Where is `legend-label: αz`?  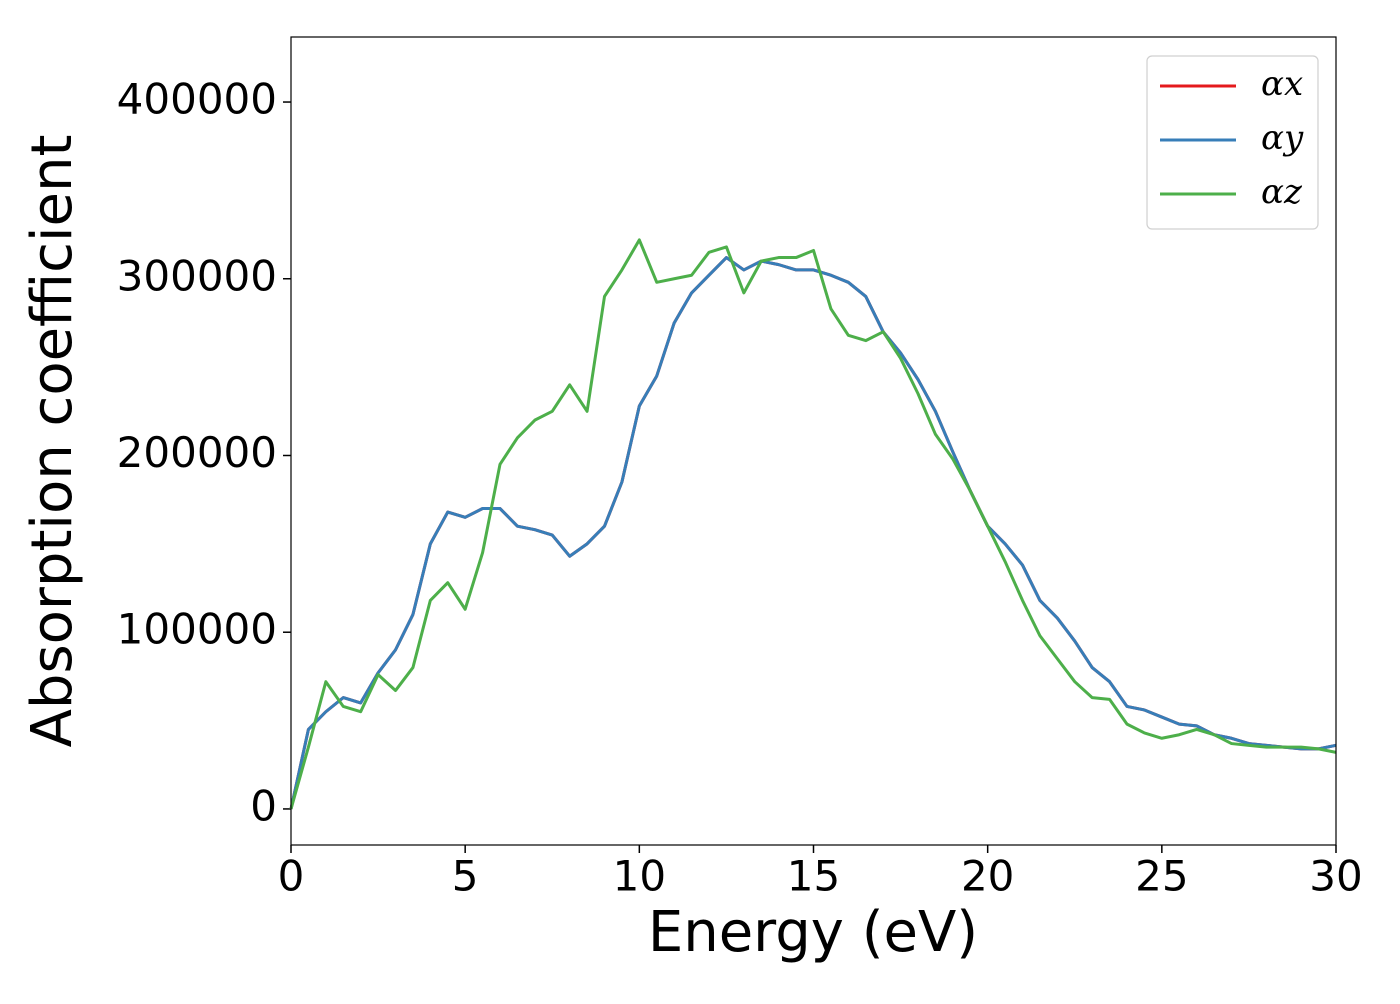 legend-label: αz is located at coordinates (1282, 192).